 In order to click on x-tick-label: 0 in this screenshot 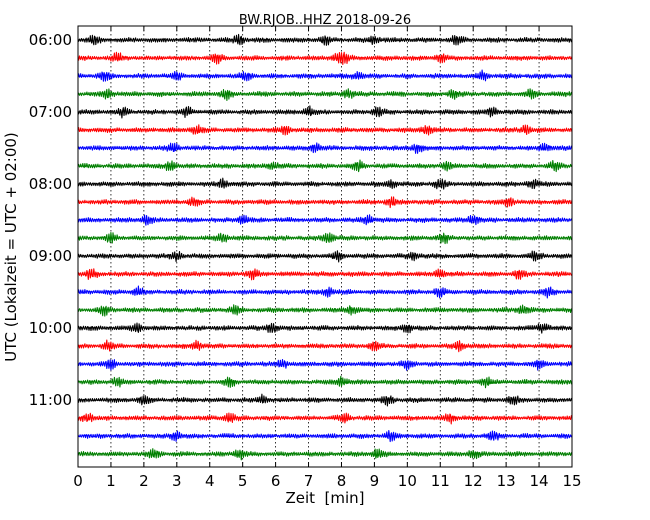, I will do `click(78, 481)`.